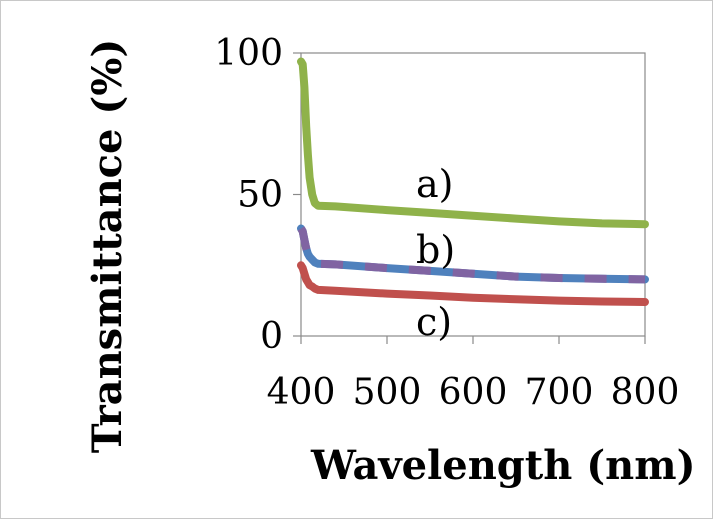 This screenshot has height=523, width=713. What do you see at coordinates (503, 465) in the screenshot?
I see `x-axis-title: Wavelength (nm)` at bounding box center [503, 465].